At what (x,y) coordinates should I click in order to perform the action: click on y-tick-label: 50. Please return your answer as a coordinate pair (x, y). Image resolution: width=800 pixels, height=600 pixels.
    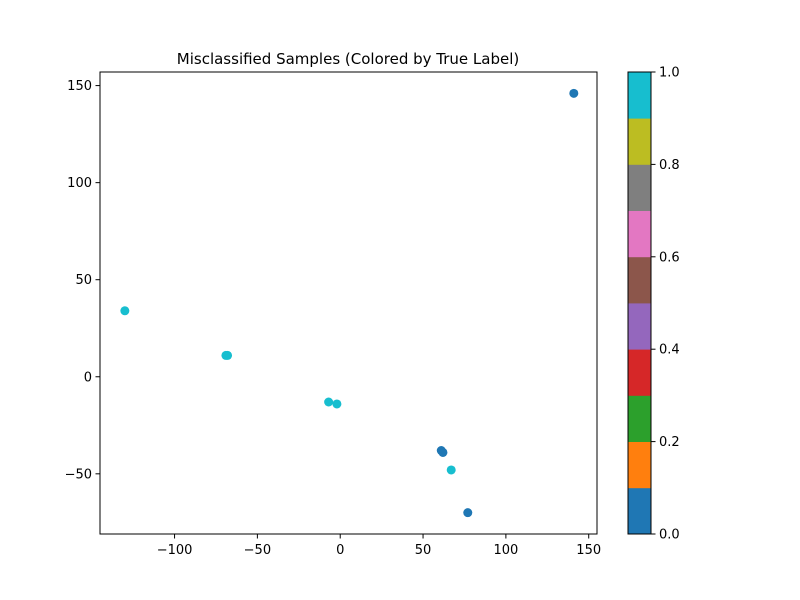
    Looking at the image, I should click on (83, 280).